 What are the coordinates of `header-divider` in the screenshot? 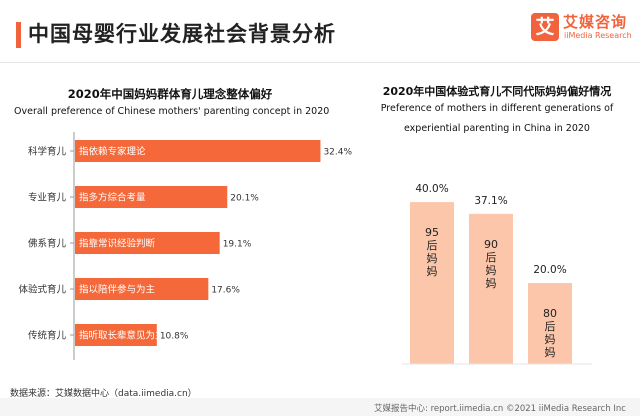 It's located at (320, 62).